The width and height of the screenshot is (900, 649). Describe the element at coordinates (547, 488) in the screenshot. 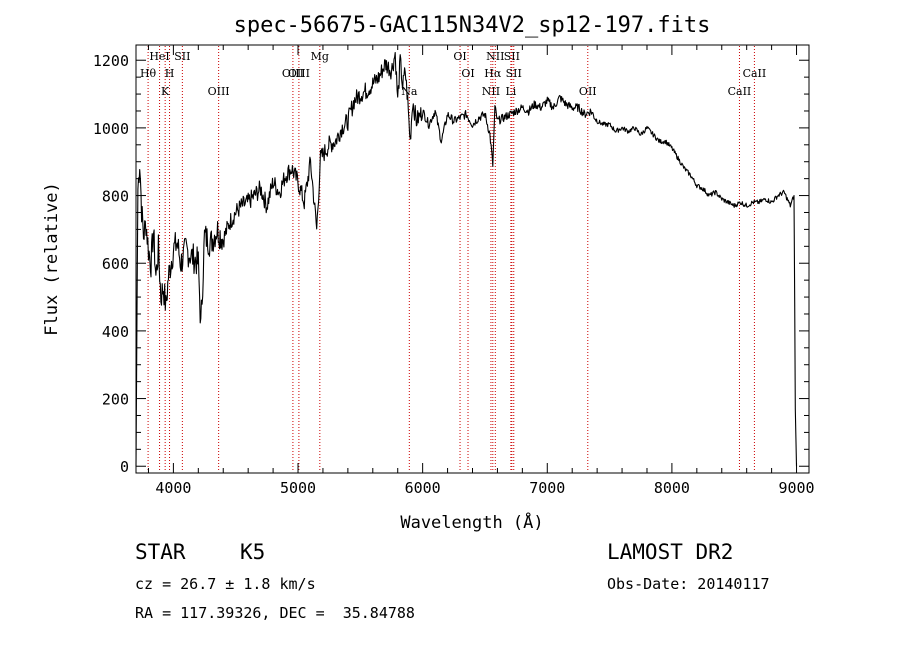

I see `x-tick-label: 7000` at that location.